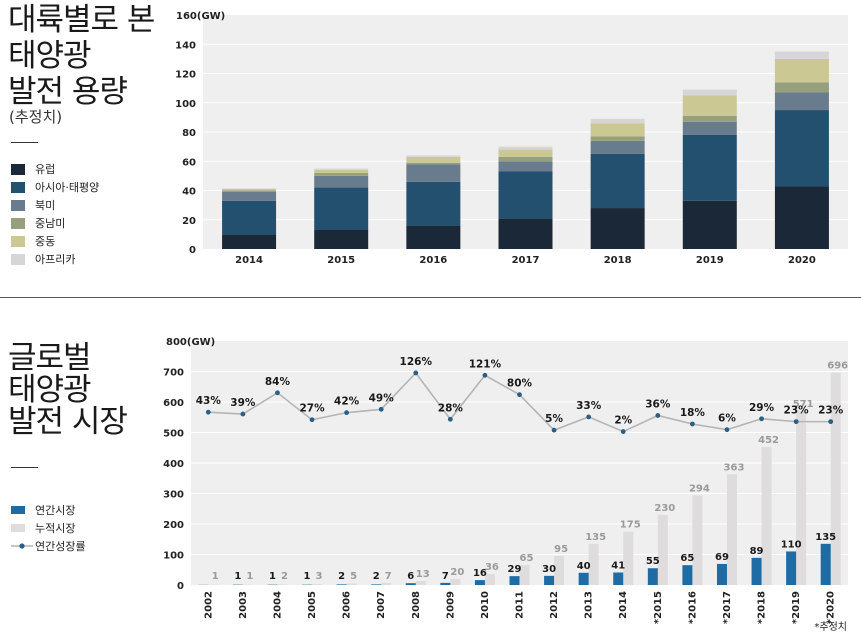 Image resolution: width=861 pixels, height=634 pixels. I want to click on x-tick-label: 2017, so click(526, 260).